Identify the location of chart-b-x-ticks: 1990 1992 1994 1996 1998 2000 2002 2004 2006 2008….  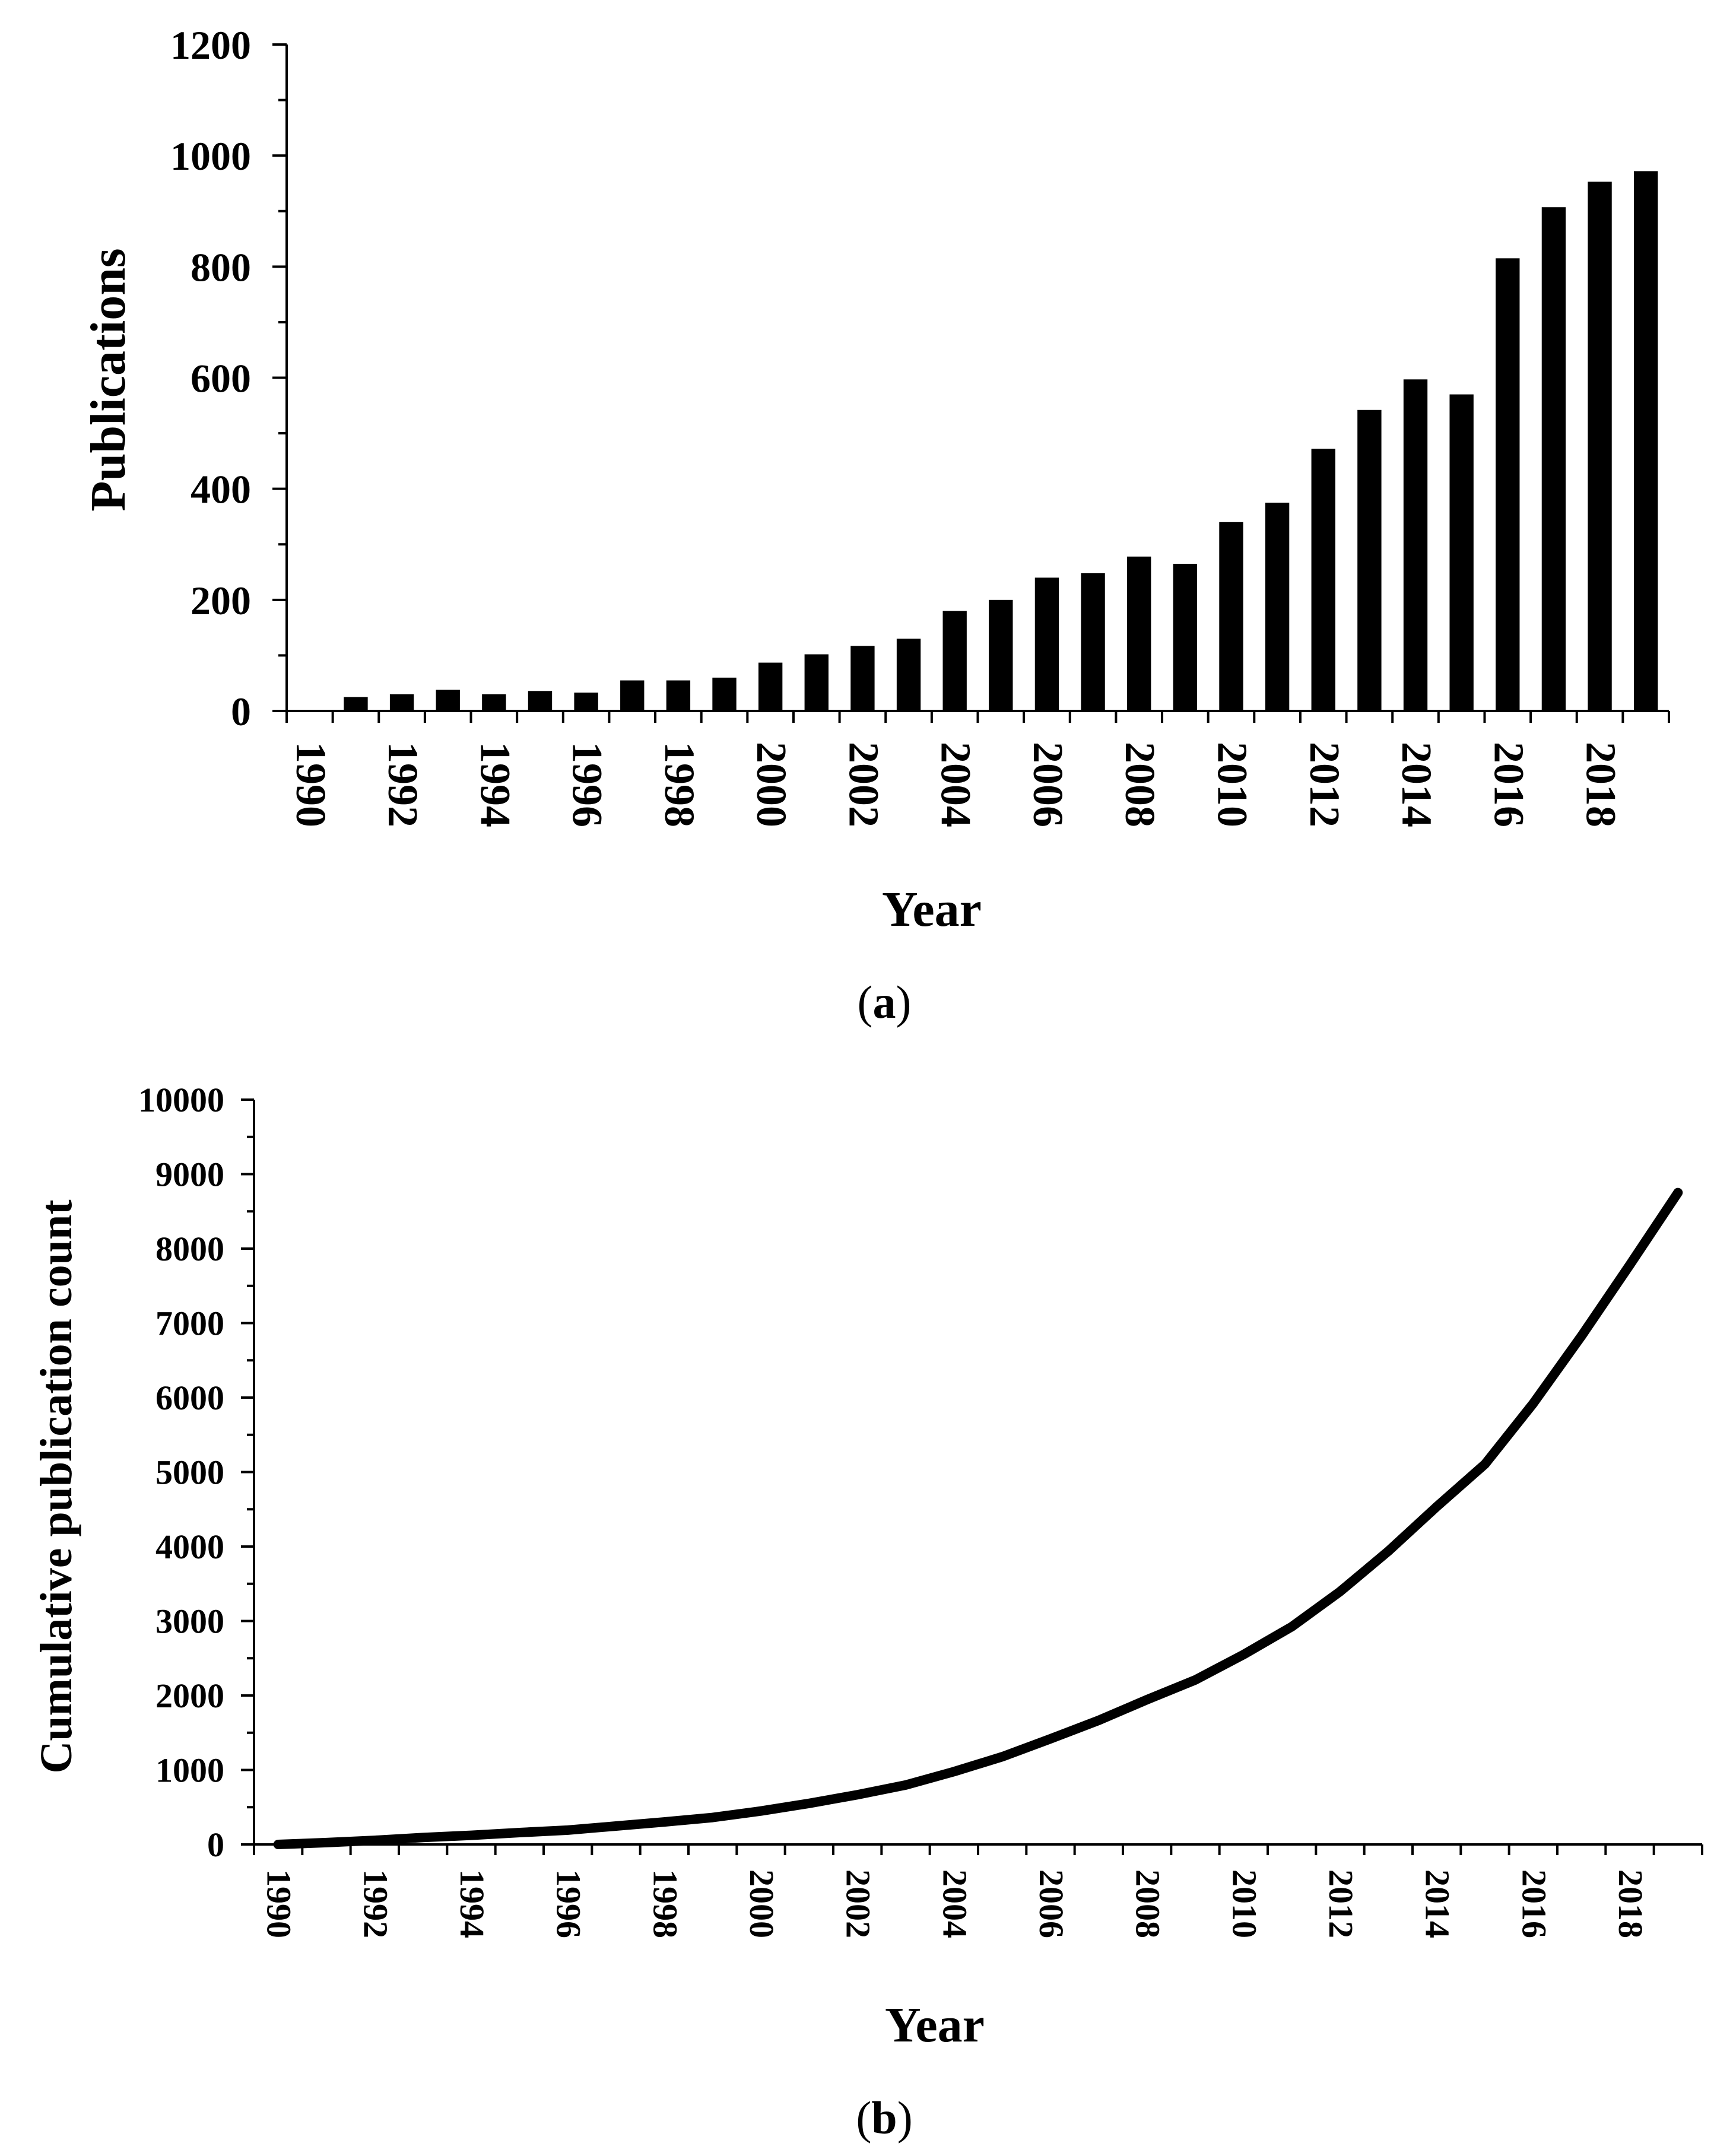
(978, 1891).